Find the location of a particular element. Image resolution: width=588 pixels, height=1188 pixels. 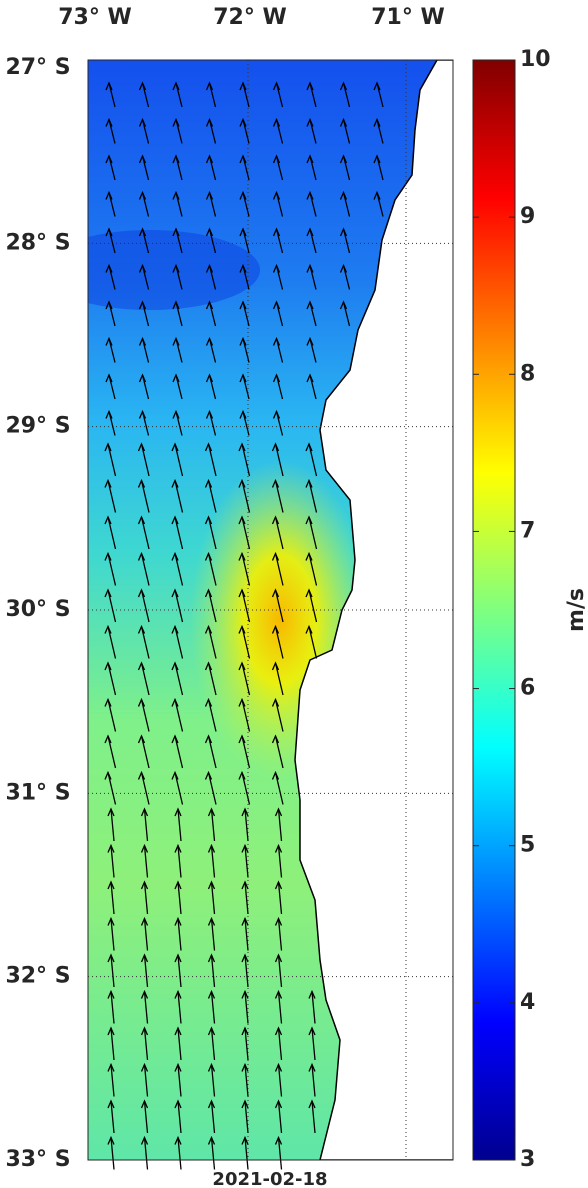

colorbar-tick-label: 4 is located at coordinates (527, 1002).